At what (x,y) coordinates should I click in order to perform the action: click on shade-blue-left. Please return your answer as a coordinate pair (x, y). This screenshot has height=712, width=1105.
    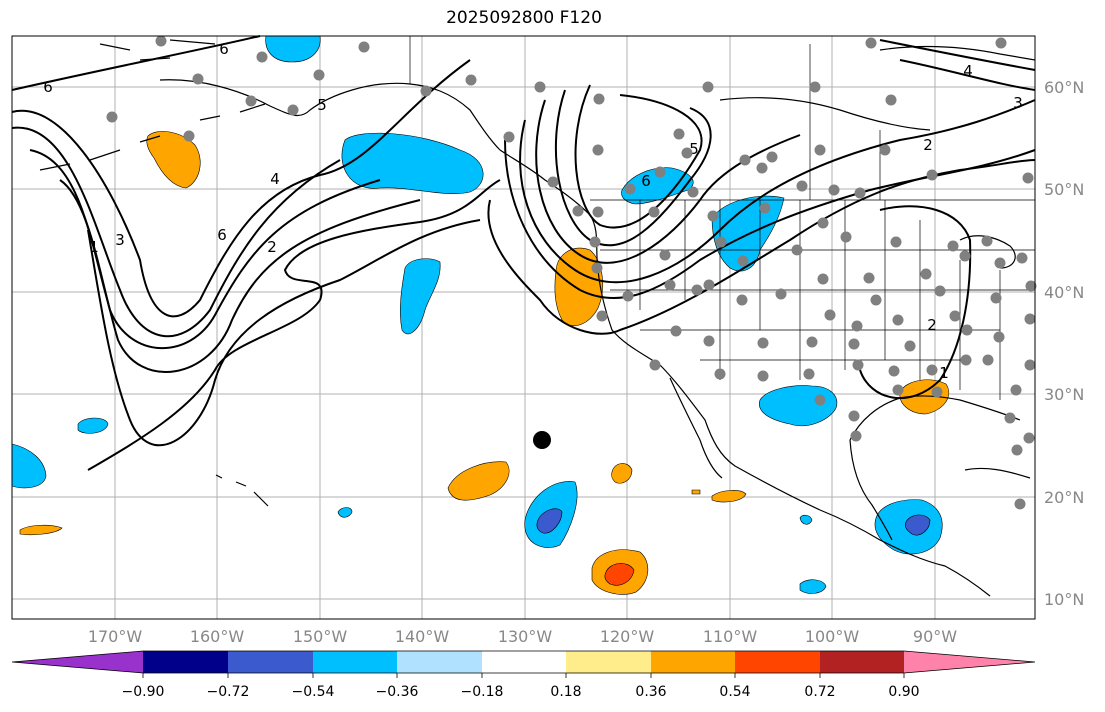
    Looking at the image, I should click on (29, 466).